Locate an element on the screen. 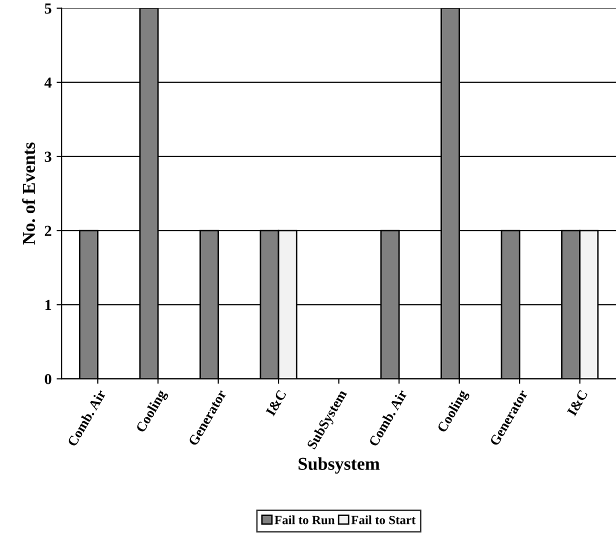 Image resolution: width=616 pixels, height=549 pixels. y-tick-label: 1 is located at coordinates (48, 305).